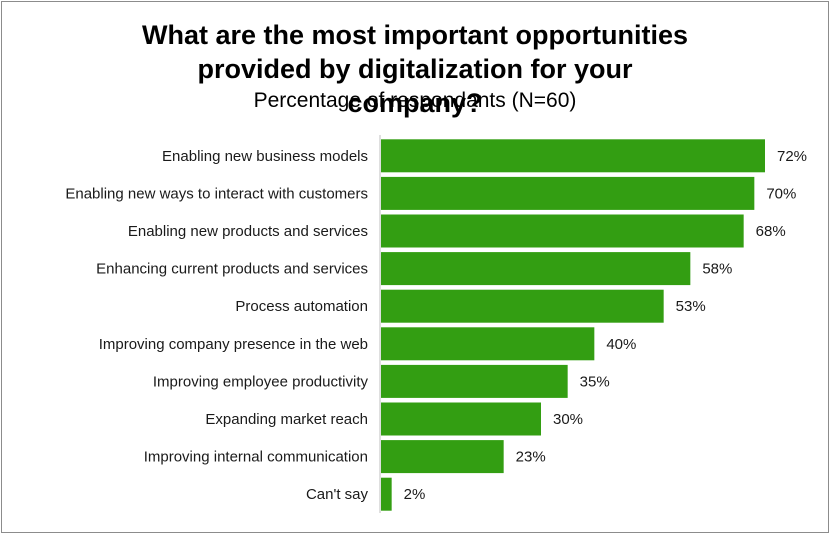 This screenshot has width=830, height=534. Describe the element at coordinates (771, 231) in the screenshot. I see `data-label: 68%` at that location.